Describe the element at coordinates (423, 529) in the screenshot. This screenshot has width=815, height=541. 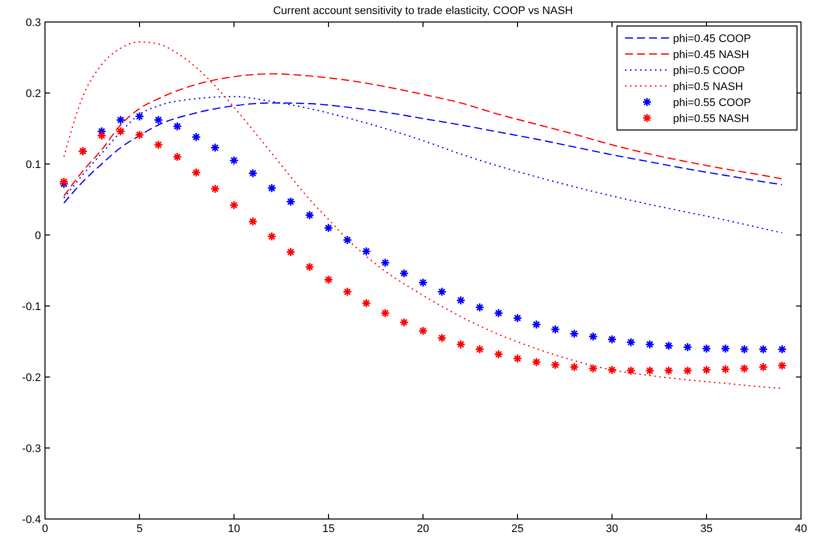
I see `x-tick-label: 20` at that location.